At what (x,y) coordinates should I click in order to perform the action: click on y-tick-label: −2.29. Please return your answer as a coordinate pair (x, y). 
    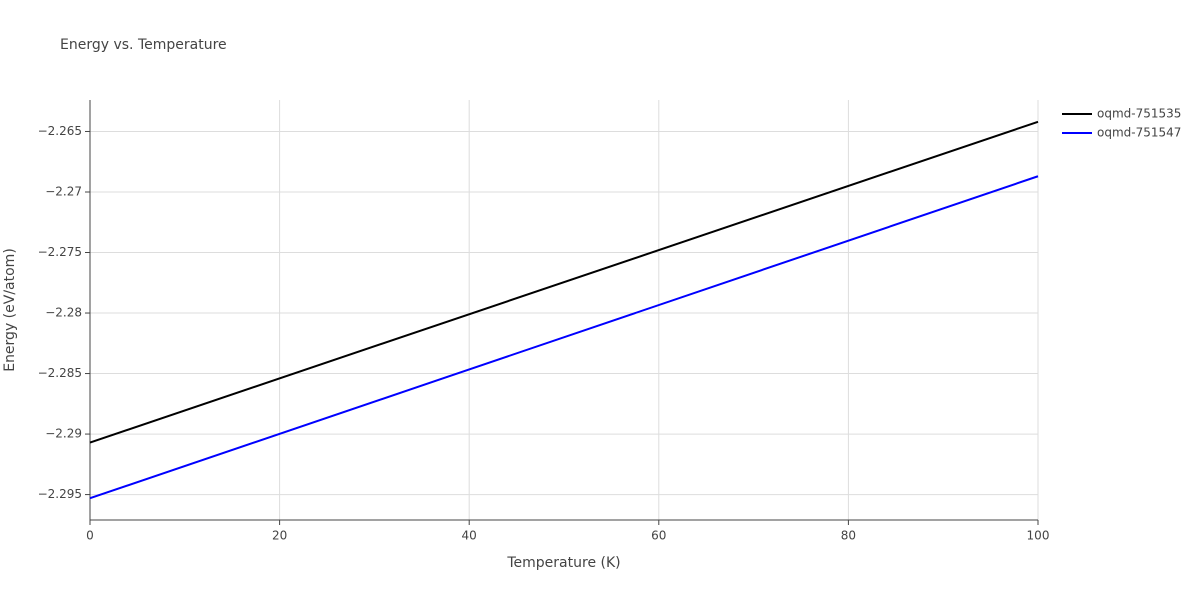
    Looking at the image, I should click on (63, 434).